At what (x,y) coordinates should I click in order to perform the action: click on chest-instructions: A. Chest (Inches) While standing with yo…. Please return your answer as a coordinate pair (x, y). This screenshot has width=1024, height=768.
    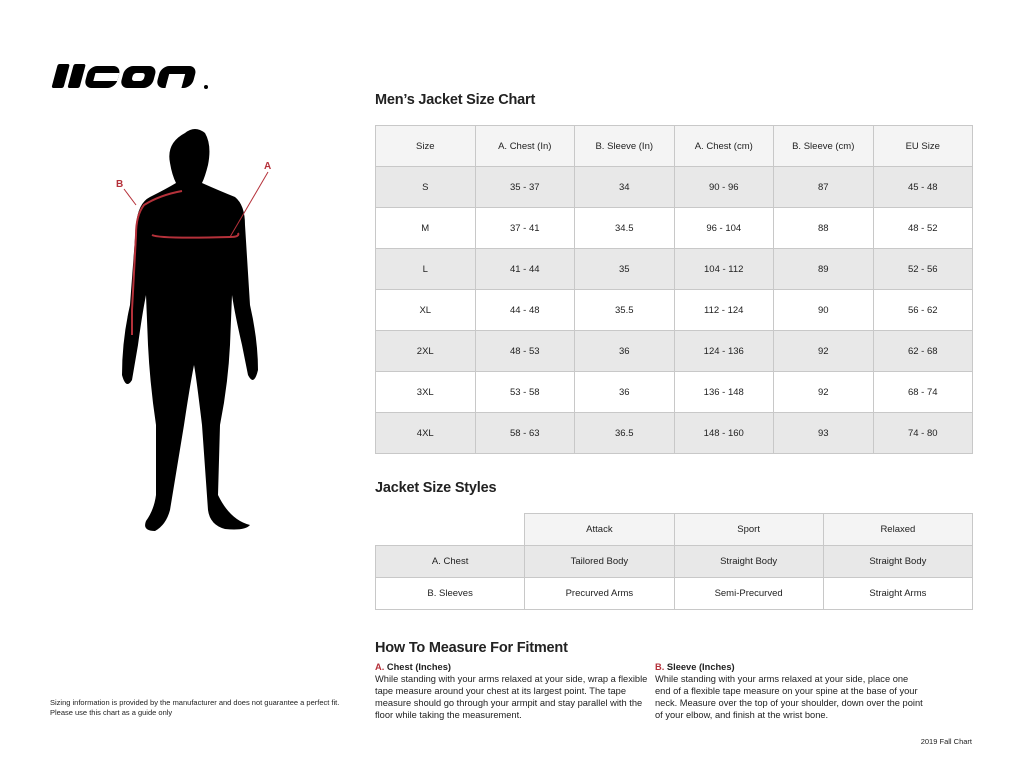
    Looking at the image, I should click on (515, 691).